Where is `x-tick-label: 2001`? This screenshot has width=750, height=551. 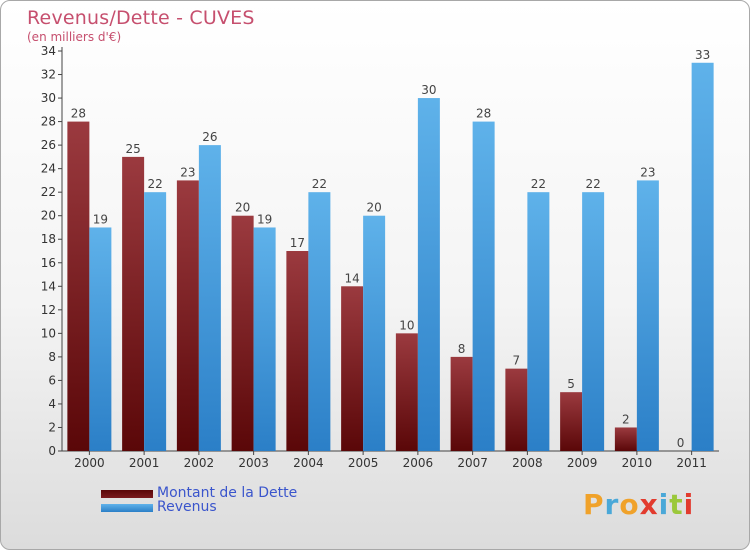
x-tick-label: 2001 is located at coordinates (144, 463).